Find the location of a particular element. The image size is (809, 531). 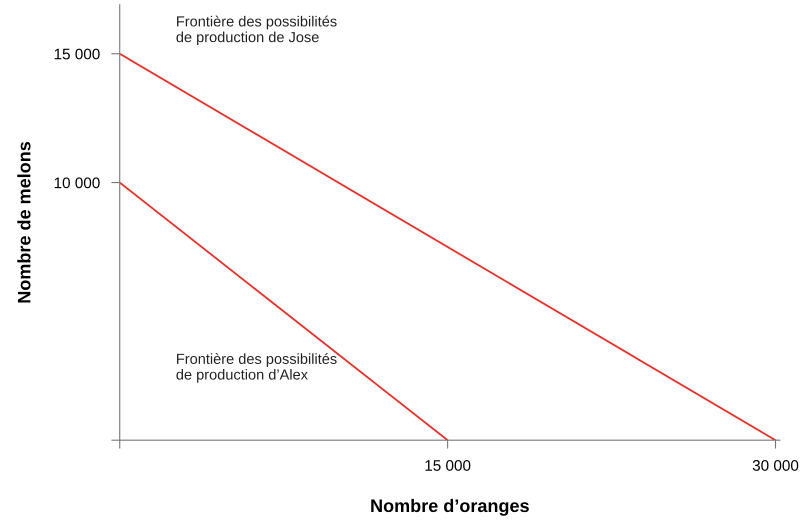

x-tick-label: 30 000 is located at coordinates (775, 465).